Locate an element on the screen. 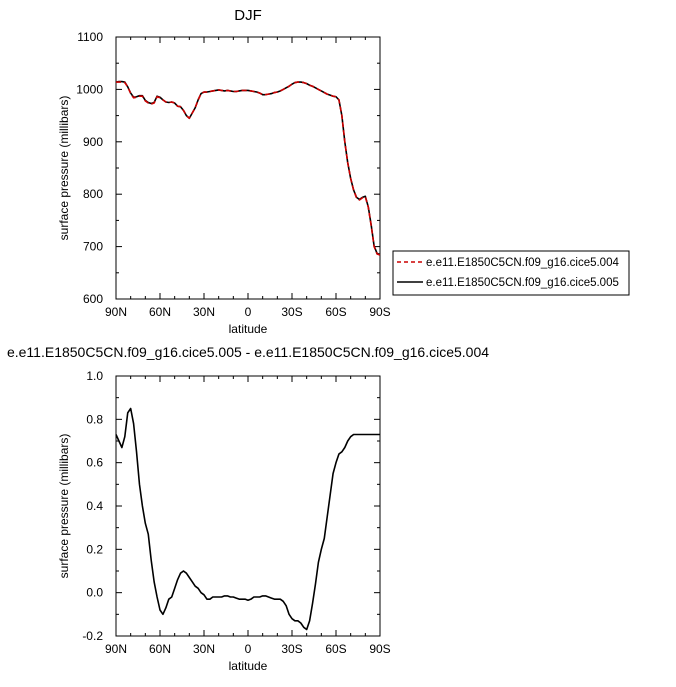 This screenshot has height=687, width=676. y-tick-label: 700 is located at coordinates (93, 247).